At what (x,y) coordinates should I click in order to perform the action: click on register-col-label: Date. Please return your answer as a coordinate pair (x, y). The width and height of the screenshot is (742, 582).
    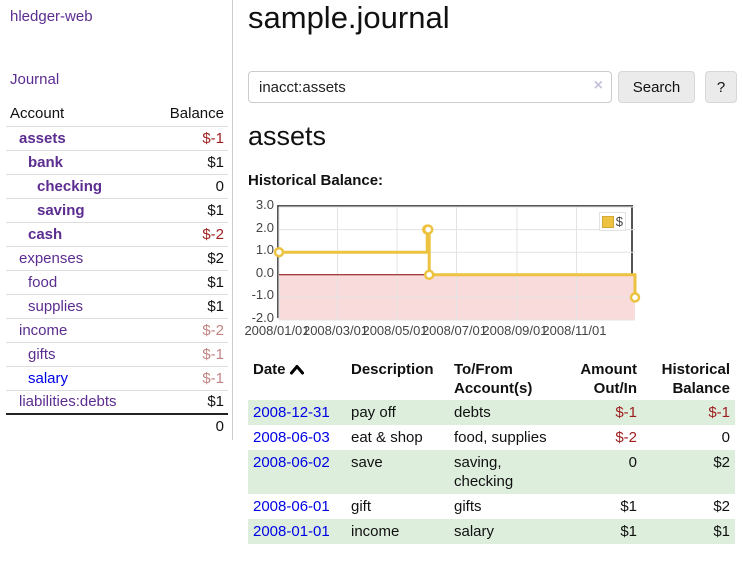
    Looking at the image, I should click on (269, 369).